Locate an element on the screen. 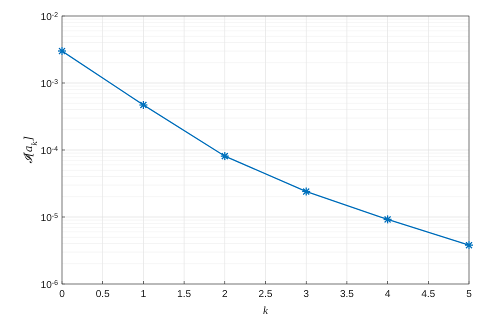 This screenshot has height=320, width=479. y-tick-label: 10$^{-3}$ is located at coordinates (49, 84).